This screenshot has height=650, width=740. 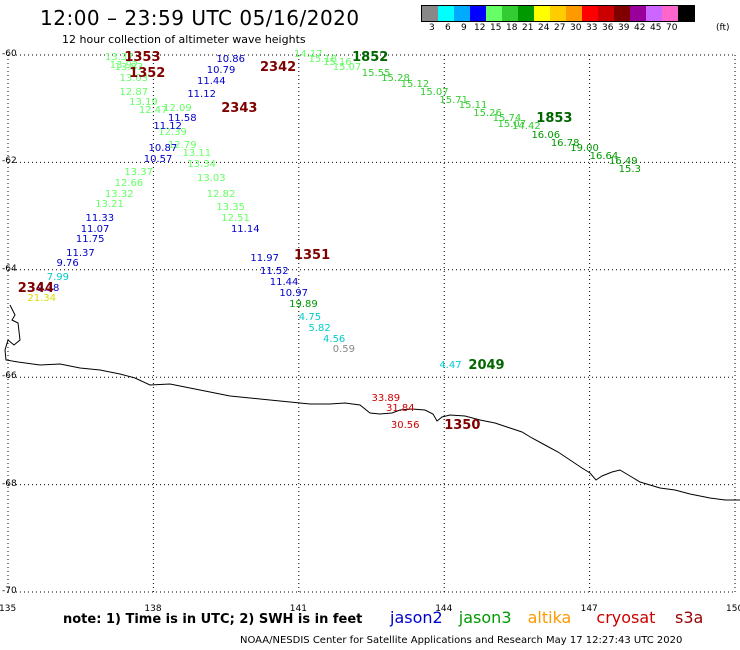 I want to click on swh-value: 13.11, so click(x=197, y=154).